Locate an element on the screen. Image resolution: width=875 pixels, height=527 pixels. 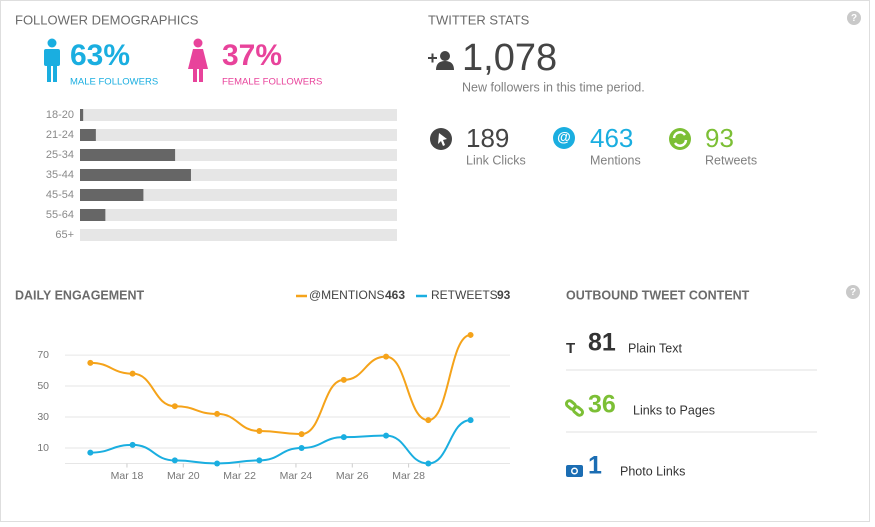
new-followers-caption: New followers in this time period. is located at coordinates (553, 87).